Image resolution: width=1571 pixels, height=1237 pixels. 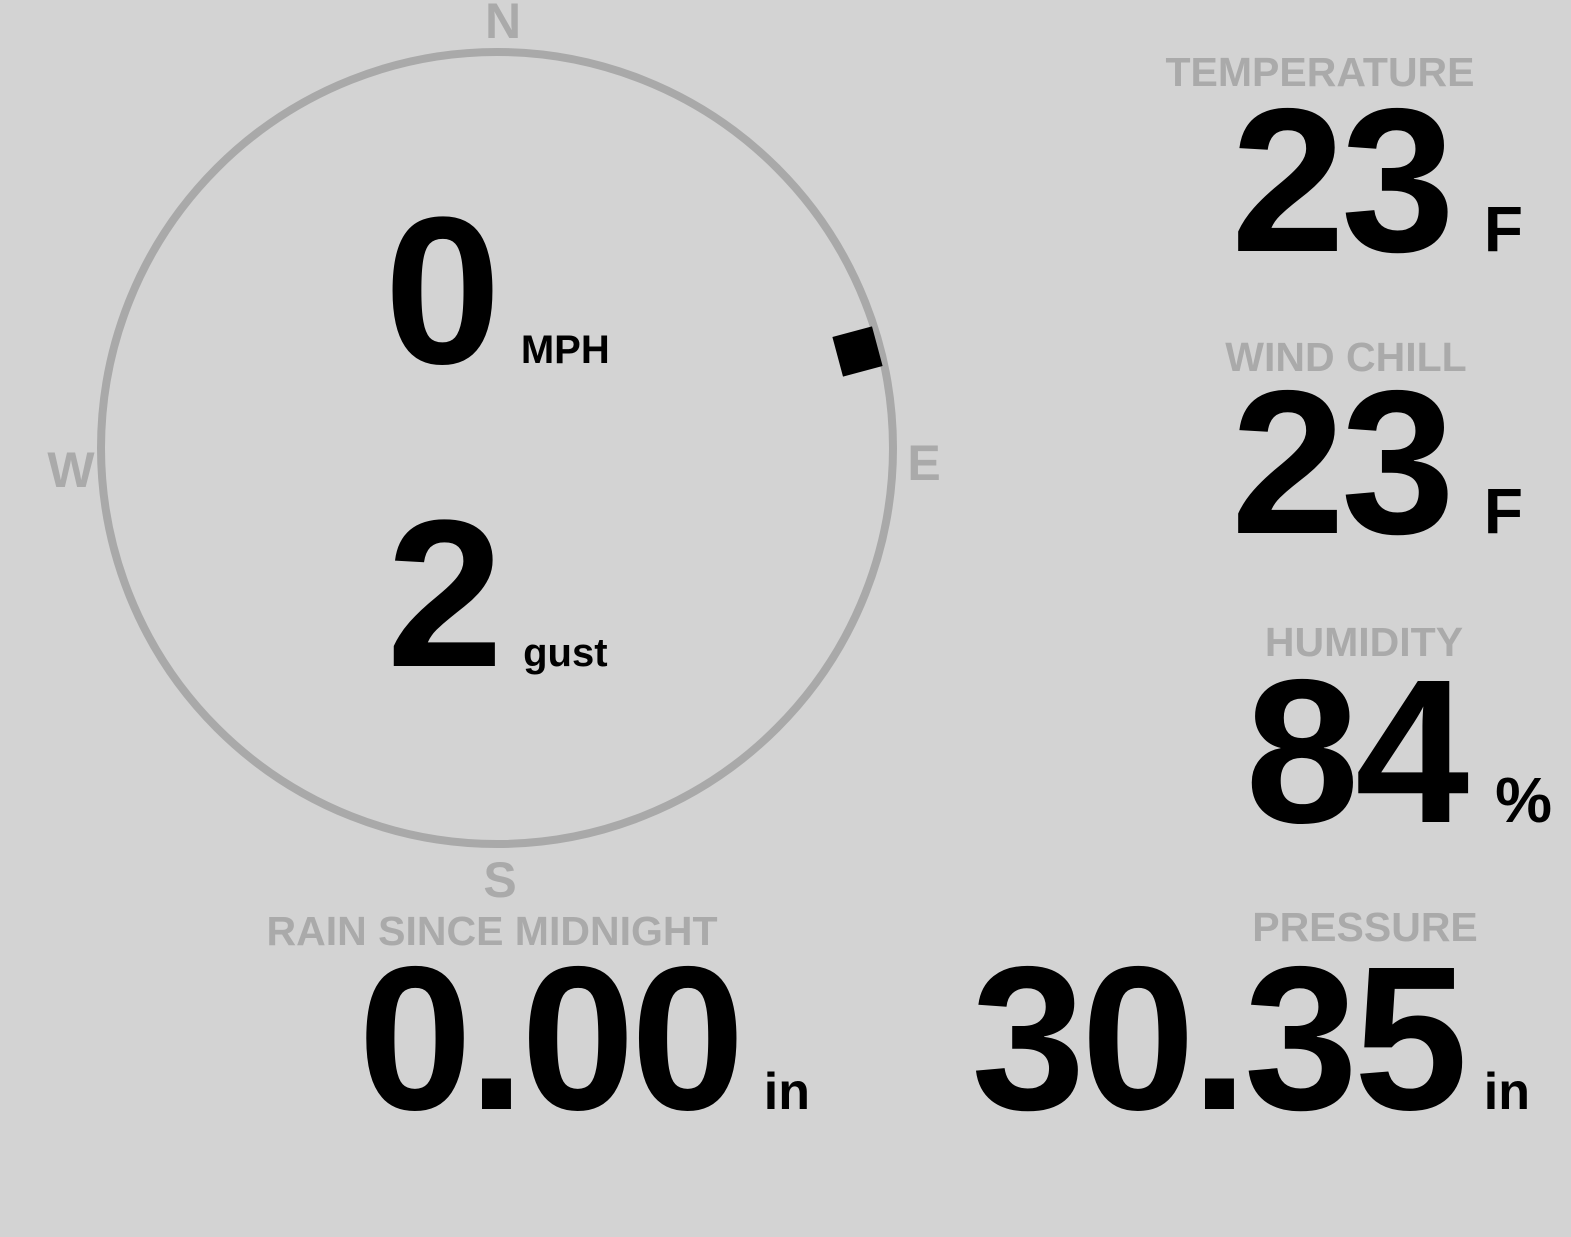 I want to click on pressure-unit: in, so click(x=1506, y=1092).